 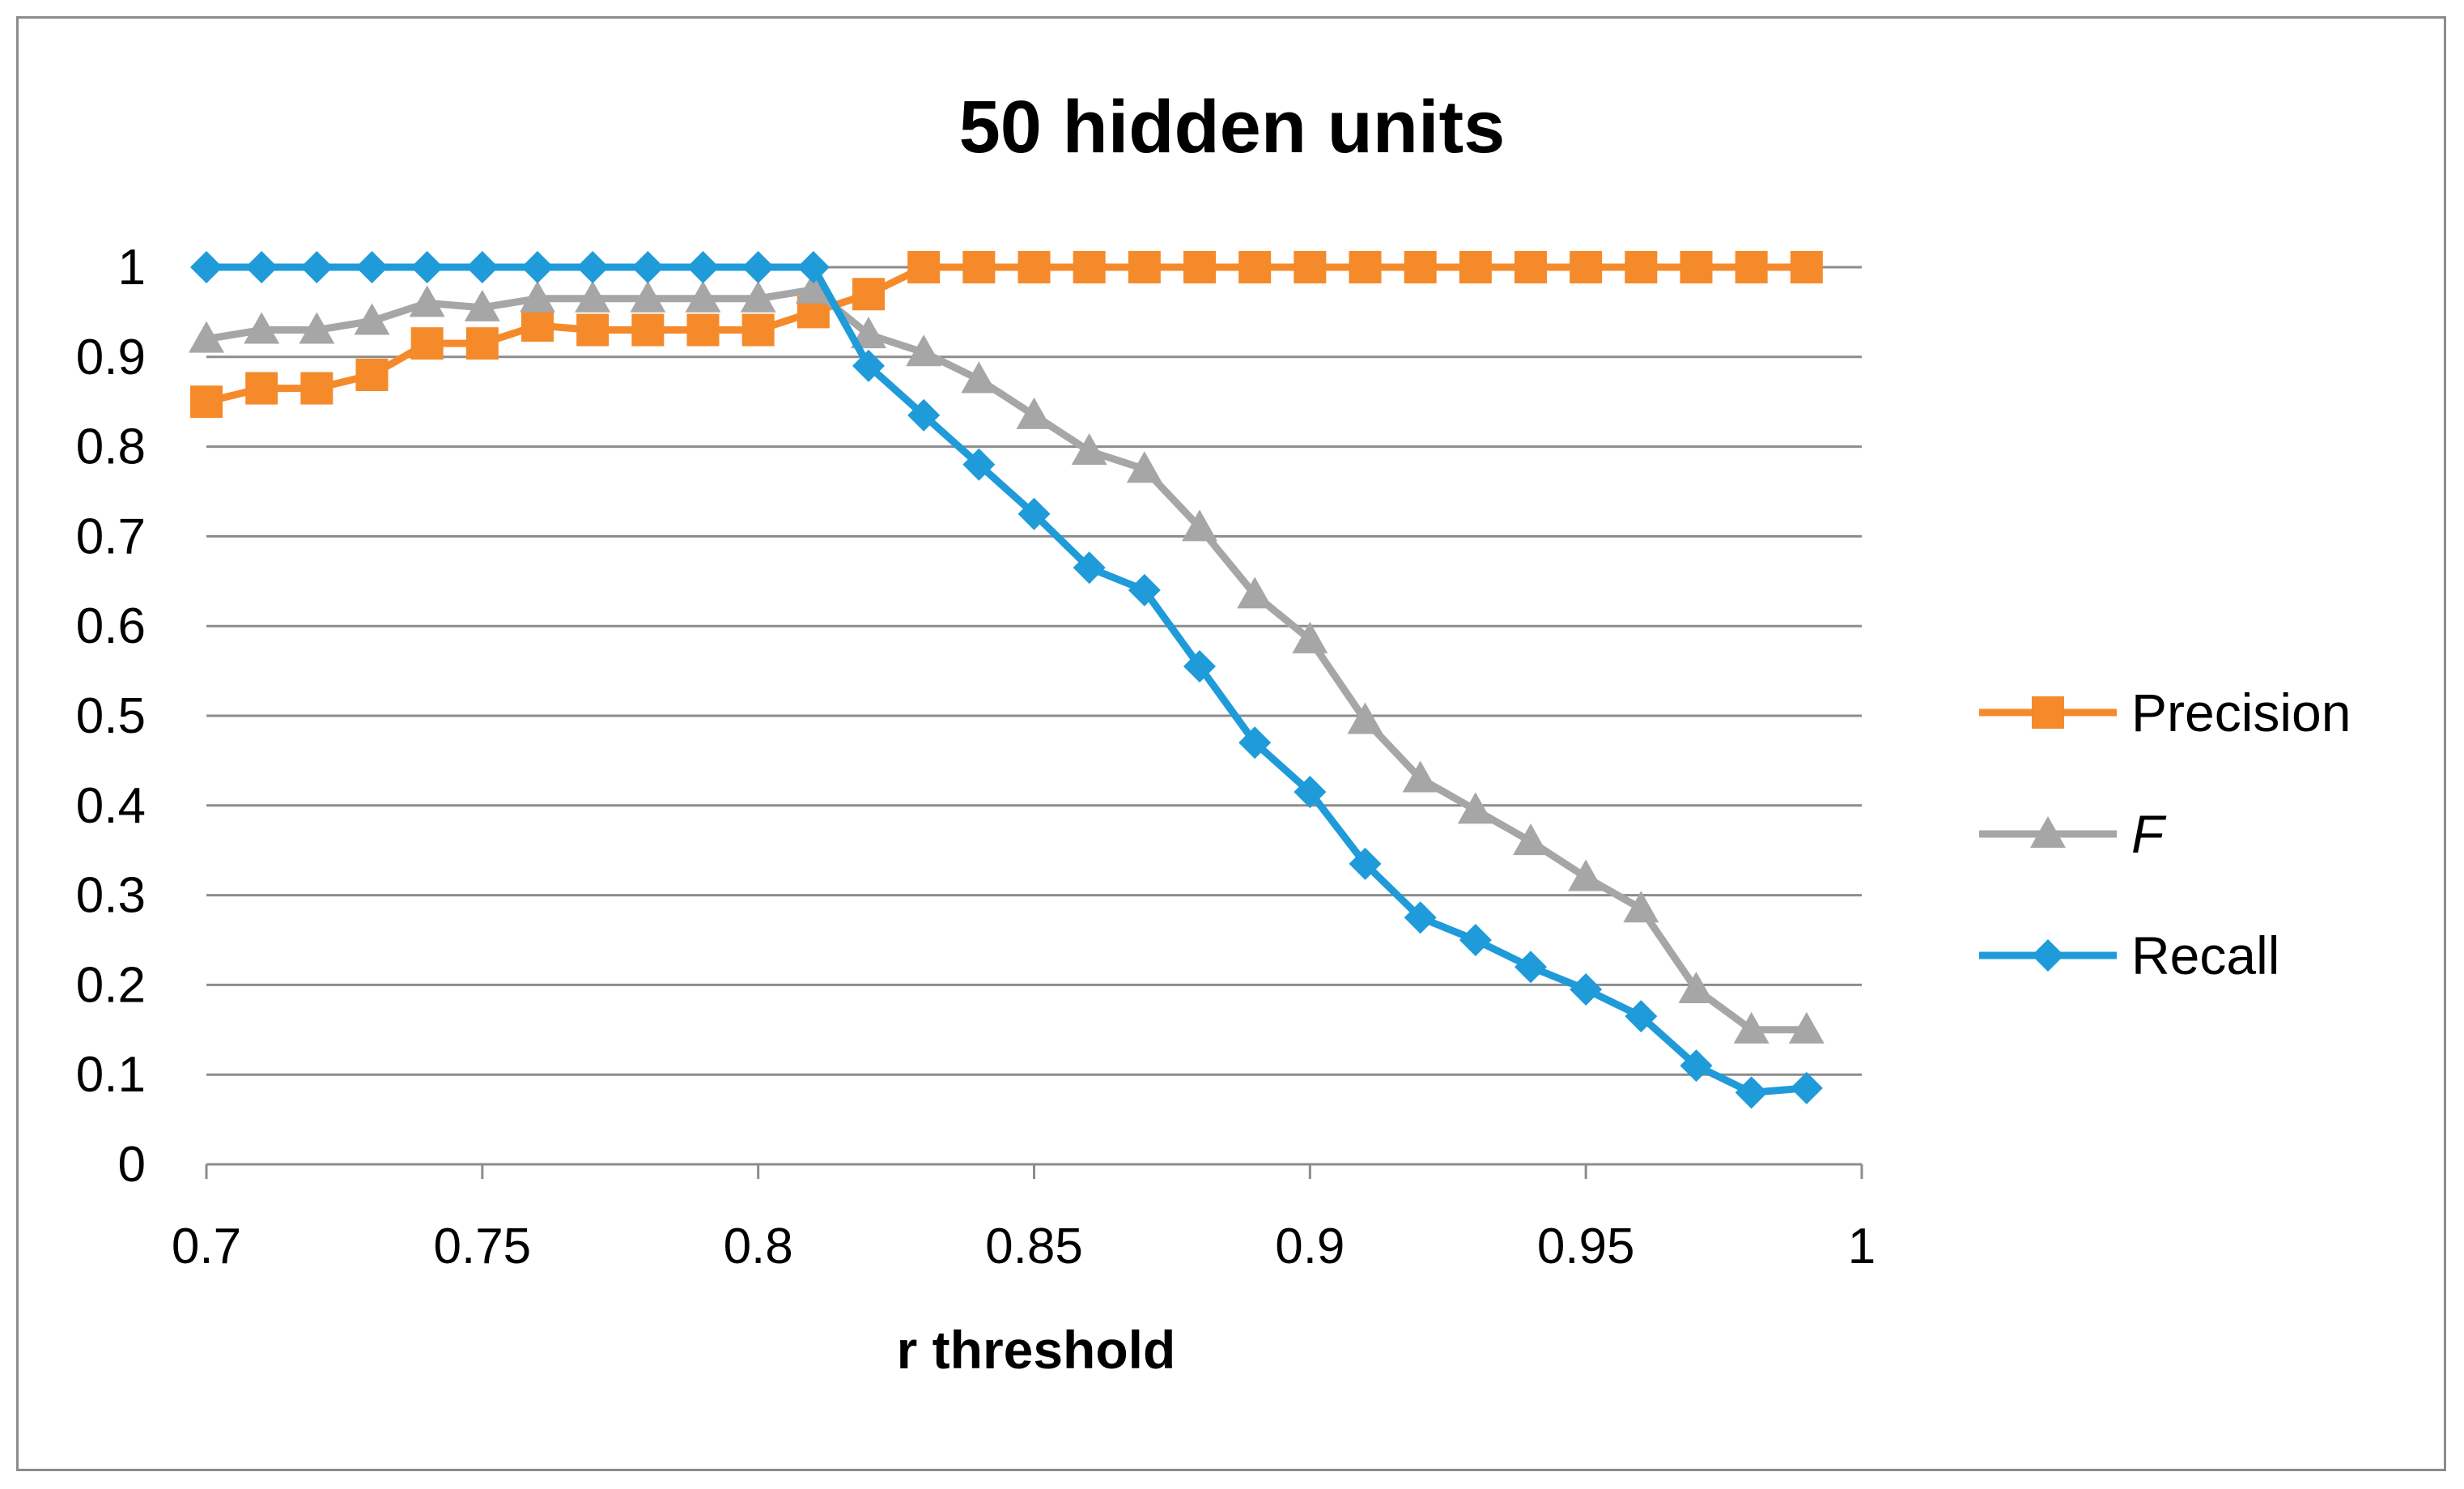 What do you see at coordinates (2165, 712) in the screenshot?
I see `legend-item-precision: Precision` at bounding box center [2165, 712].